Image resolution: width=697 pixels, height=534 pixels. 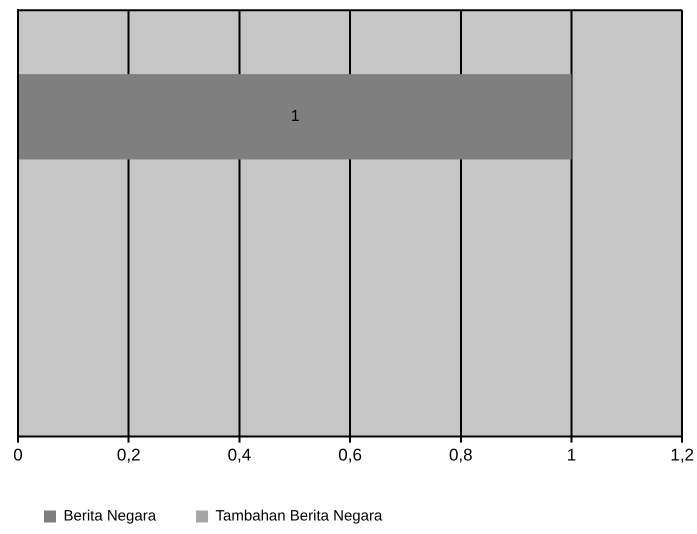 I want to click on x-tick-label: 1, so click(x=571, y=454).